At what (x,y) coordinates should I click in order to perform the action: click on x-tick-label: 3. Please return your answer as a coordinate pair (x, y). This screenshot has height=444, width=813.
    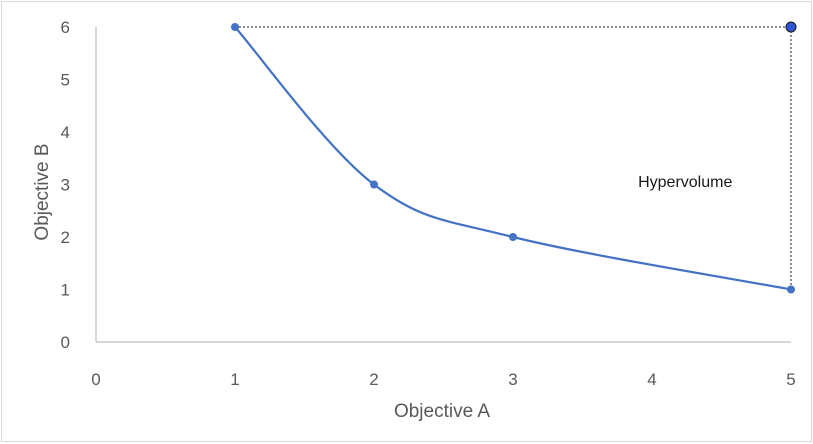
    Looking at the image, I should click on (512, 379).